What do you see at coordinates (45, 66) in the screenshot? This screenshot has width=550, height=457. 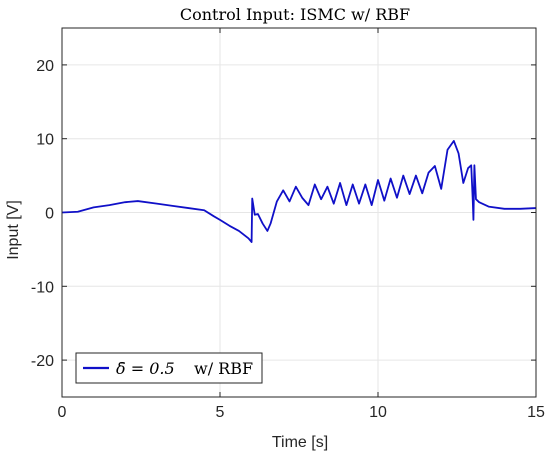 I see `y-tick-label: 20` at bounding box center [45, 66].